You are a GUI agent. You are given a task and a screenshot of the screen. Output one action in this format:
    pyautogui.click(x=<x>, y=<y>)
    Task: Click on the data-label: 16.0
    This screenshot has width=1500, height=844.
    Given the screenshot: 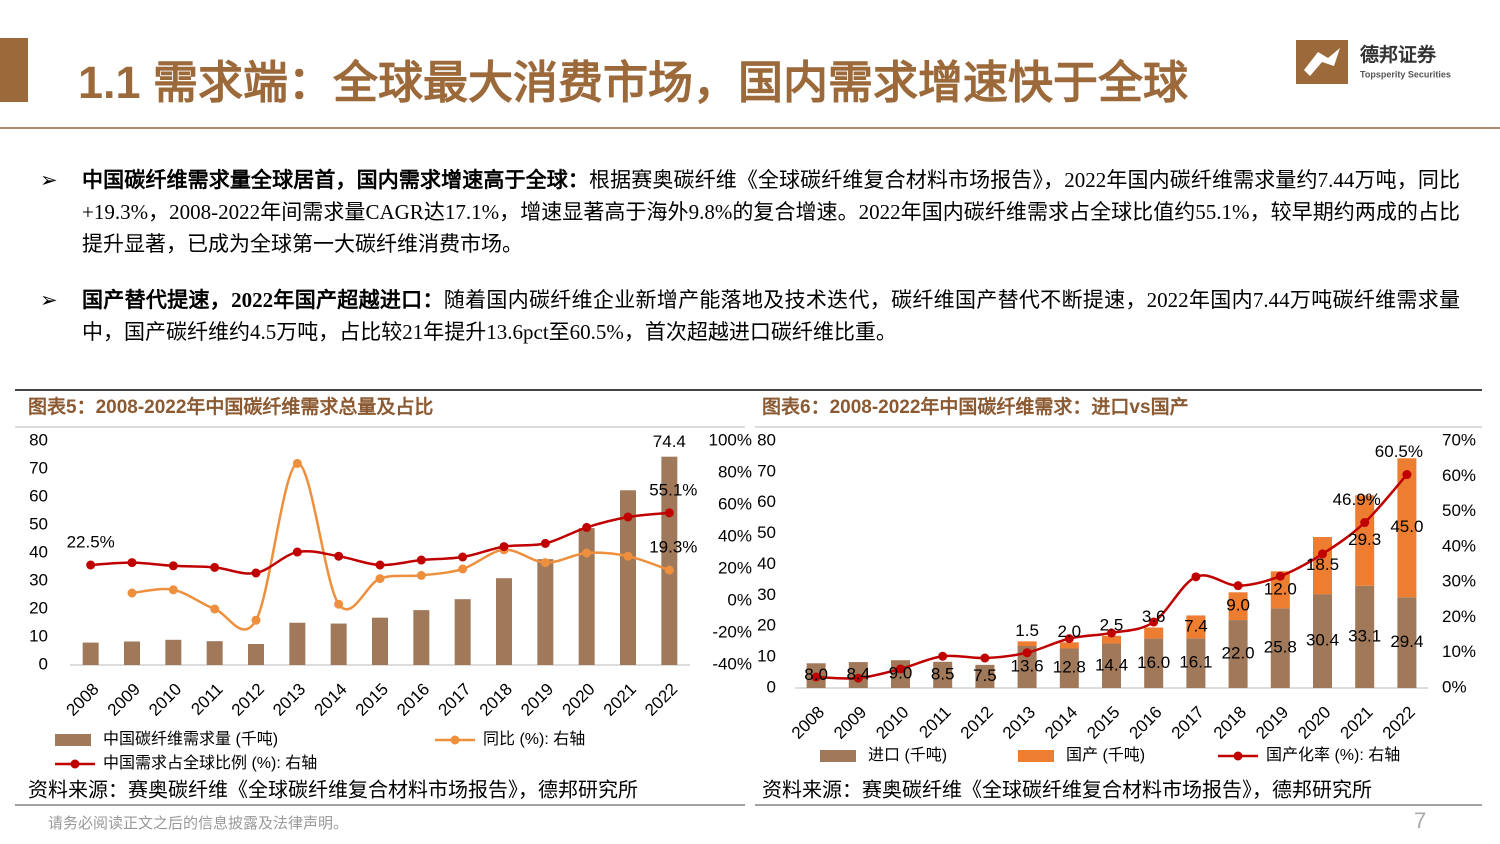 What is the action you would take?
    pyautogui.click(x=1153, y=662)
    